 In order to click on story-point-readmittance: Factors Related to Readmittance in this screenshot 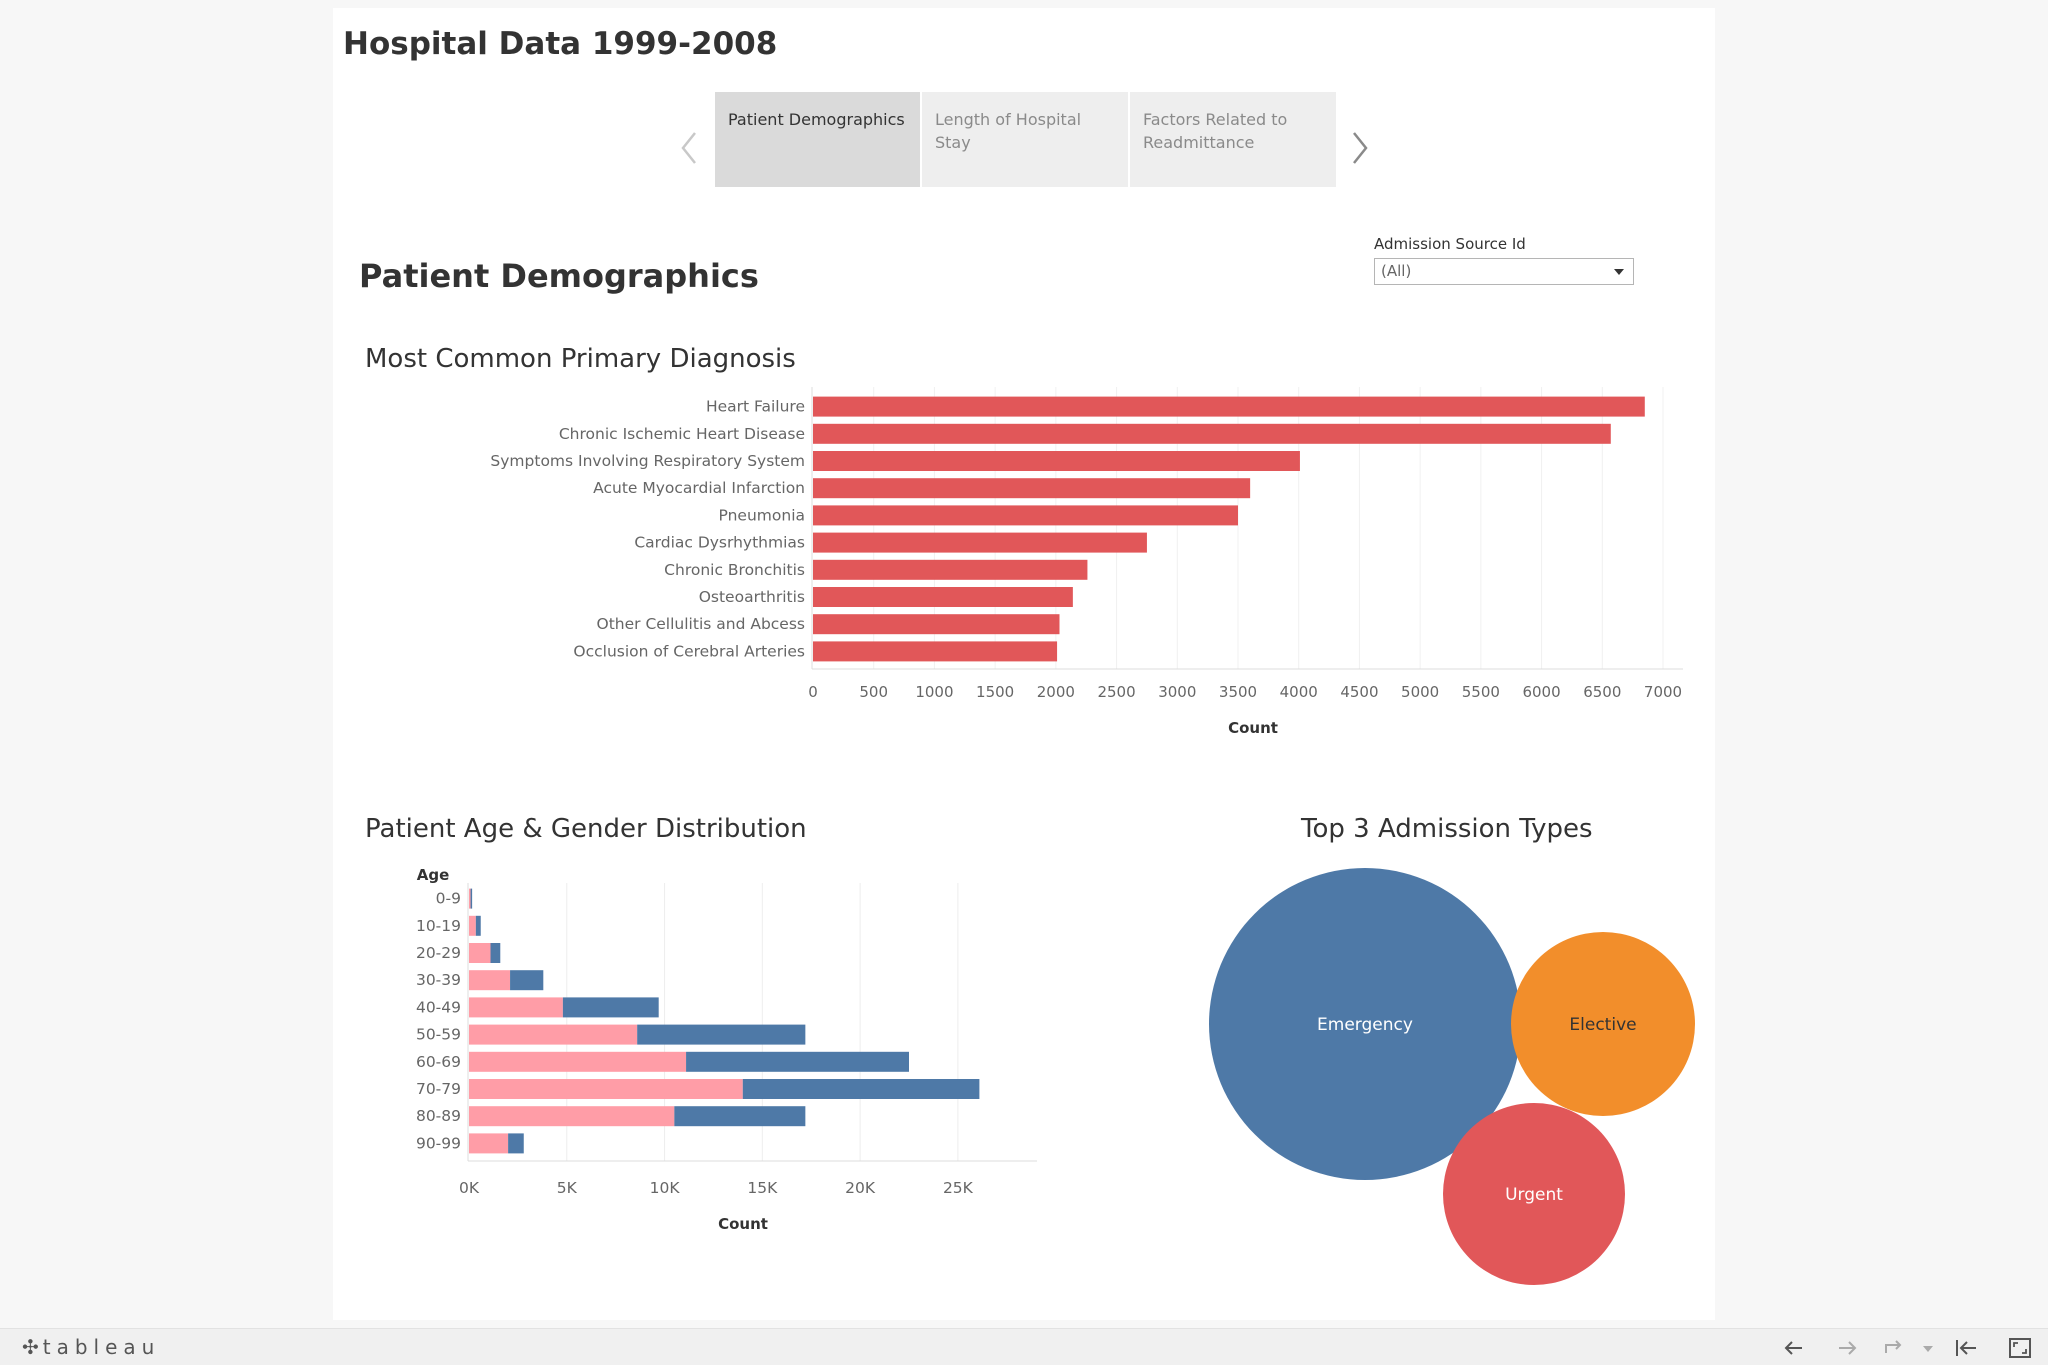, I will do `click(1233, 139)`.